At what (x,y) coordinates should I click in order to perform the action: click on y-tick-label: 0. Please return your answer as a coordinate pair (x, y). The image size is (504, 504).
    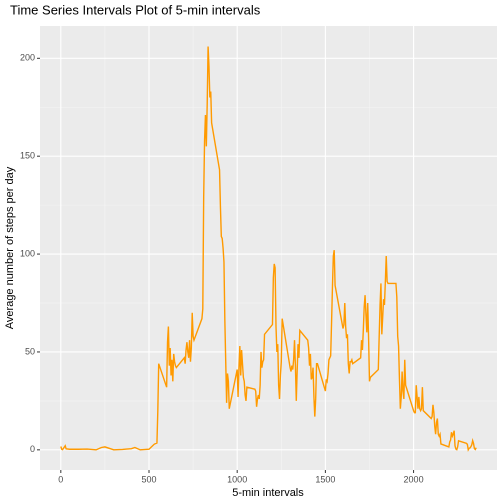
    Looking at the image, I should click on (32, 449).